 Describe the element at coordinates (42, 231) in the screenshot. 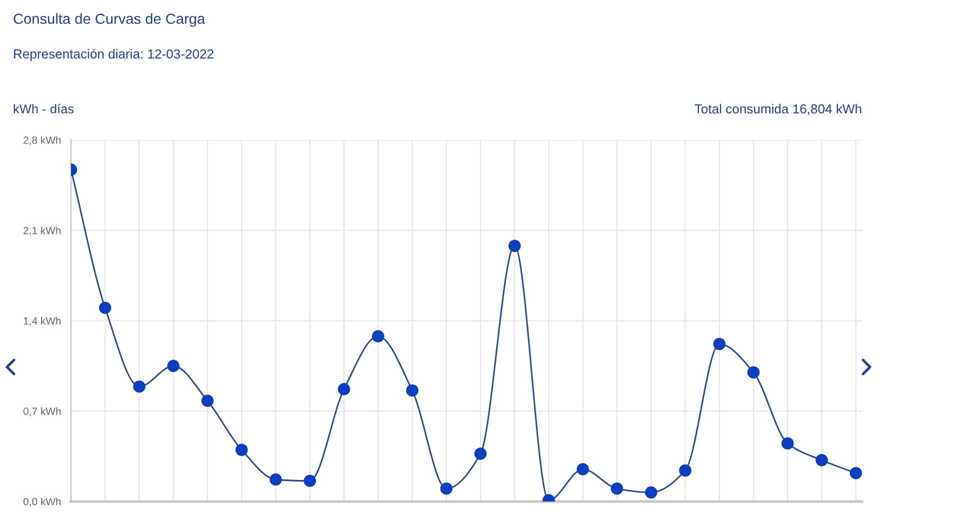

I see `y-tick-label: 2,1 kWh` at that location.